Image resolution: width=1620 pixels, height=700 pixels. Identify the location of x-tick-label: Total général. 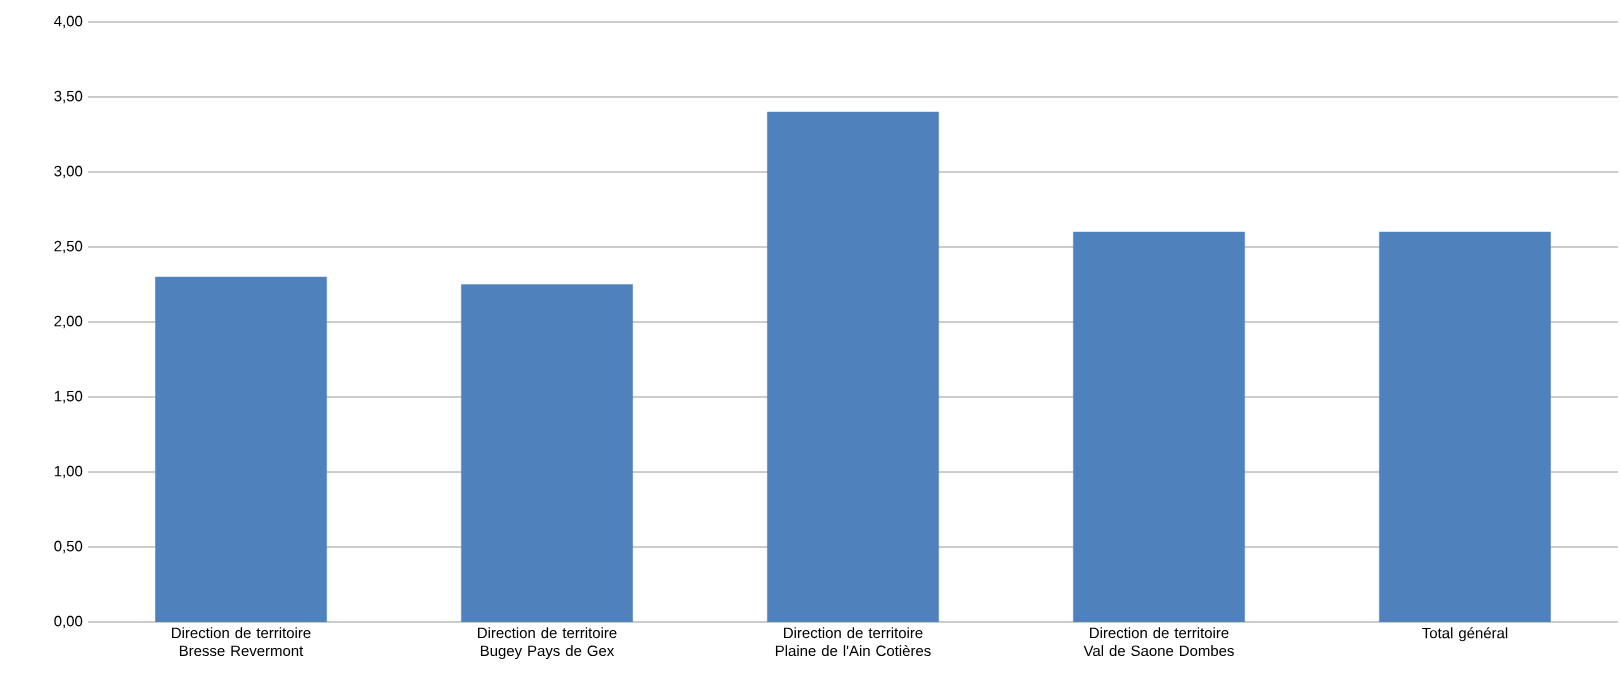
(1465, 634).